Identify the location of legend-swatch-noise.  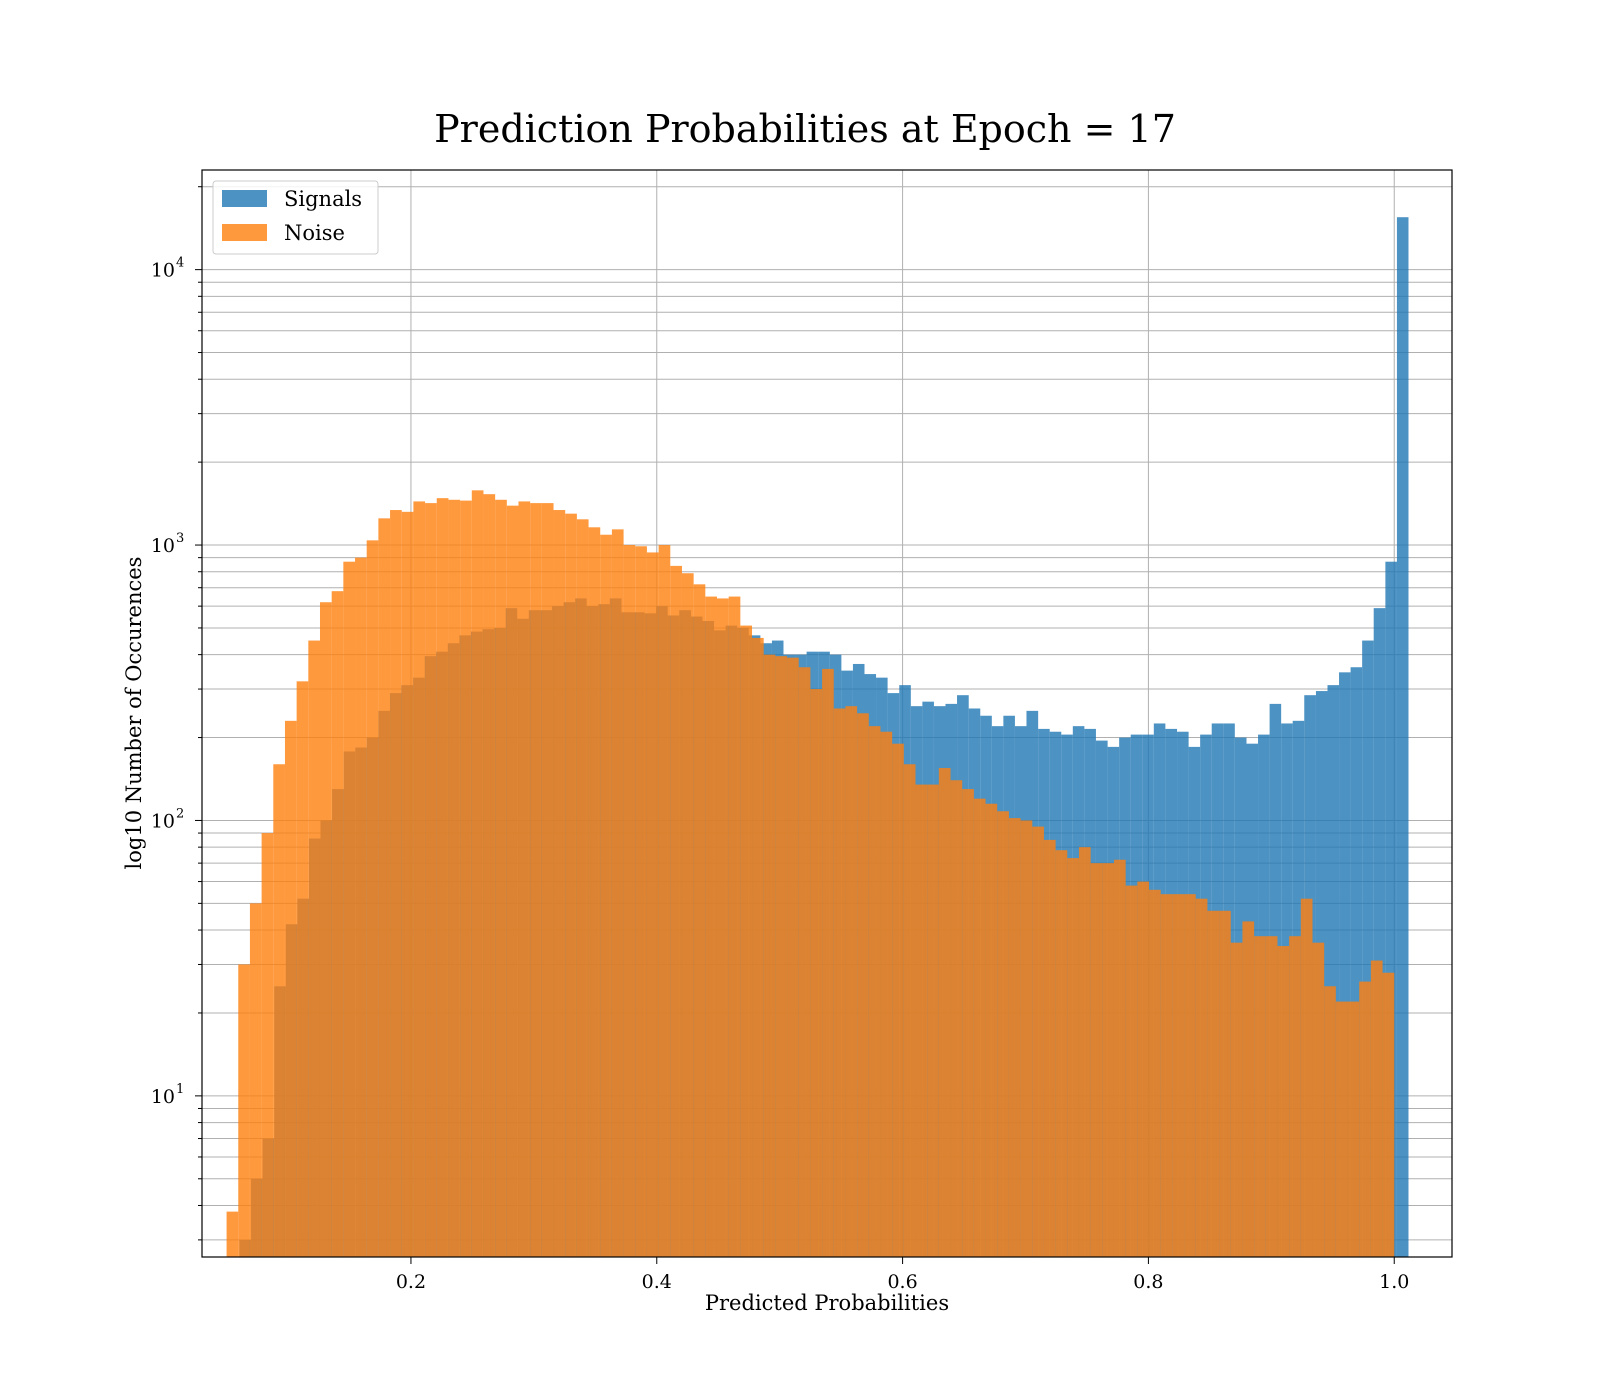
(244, 232).